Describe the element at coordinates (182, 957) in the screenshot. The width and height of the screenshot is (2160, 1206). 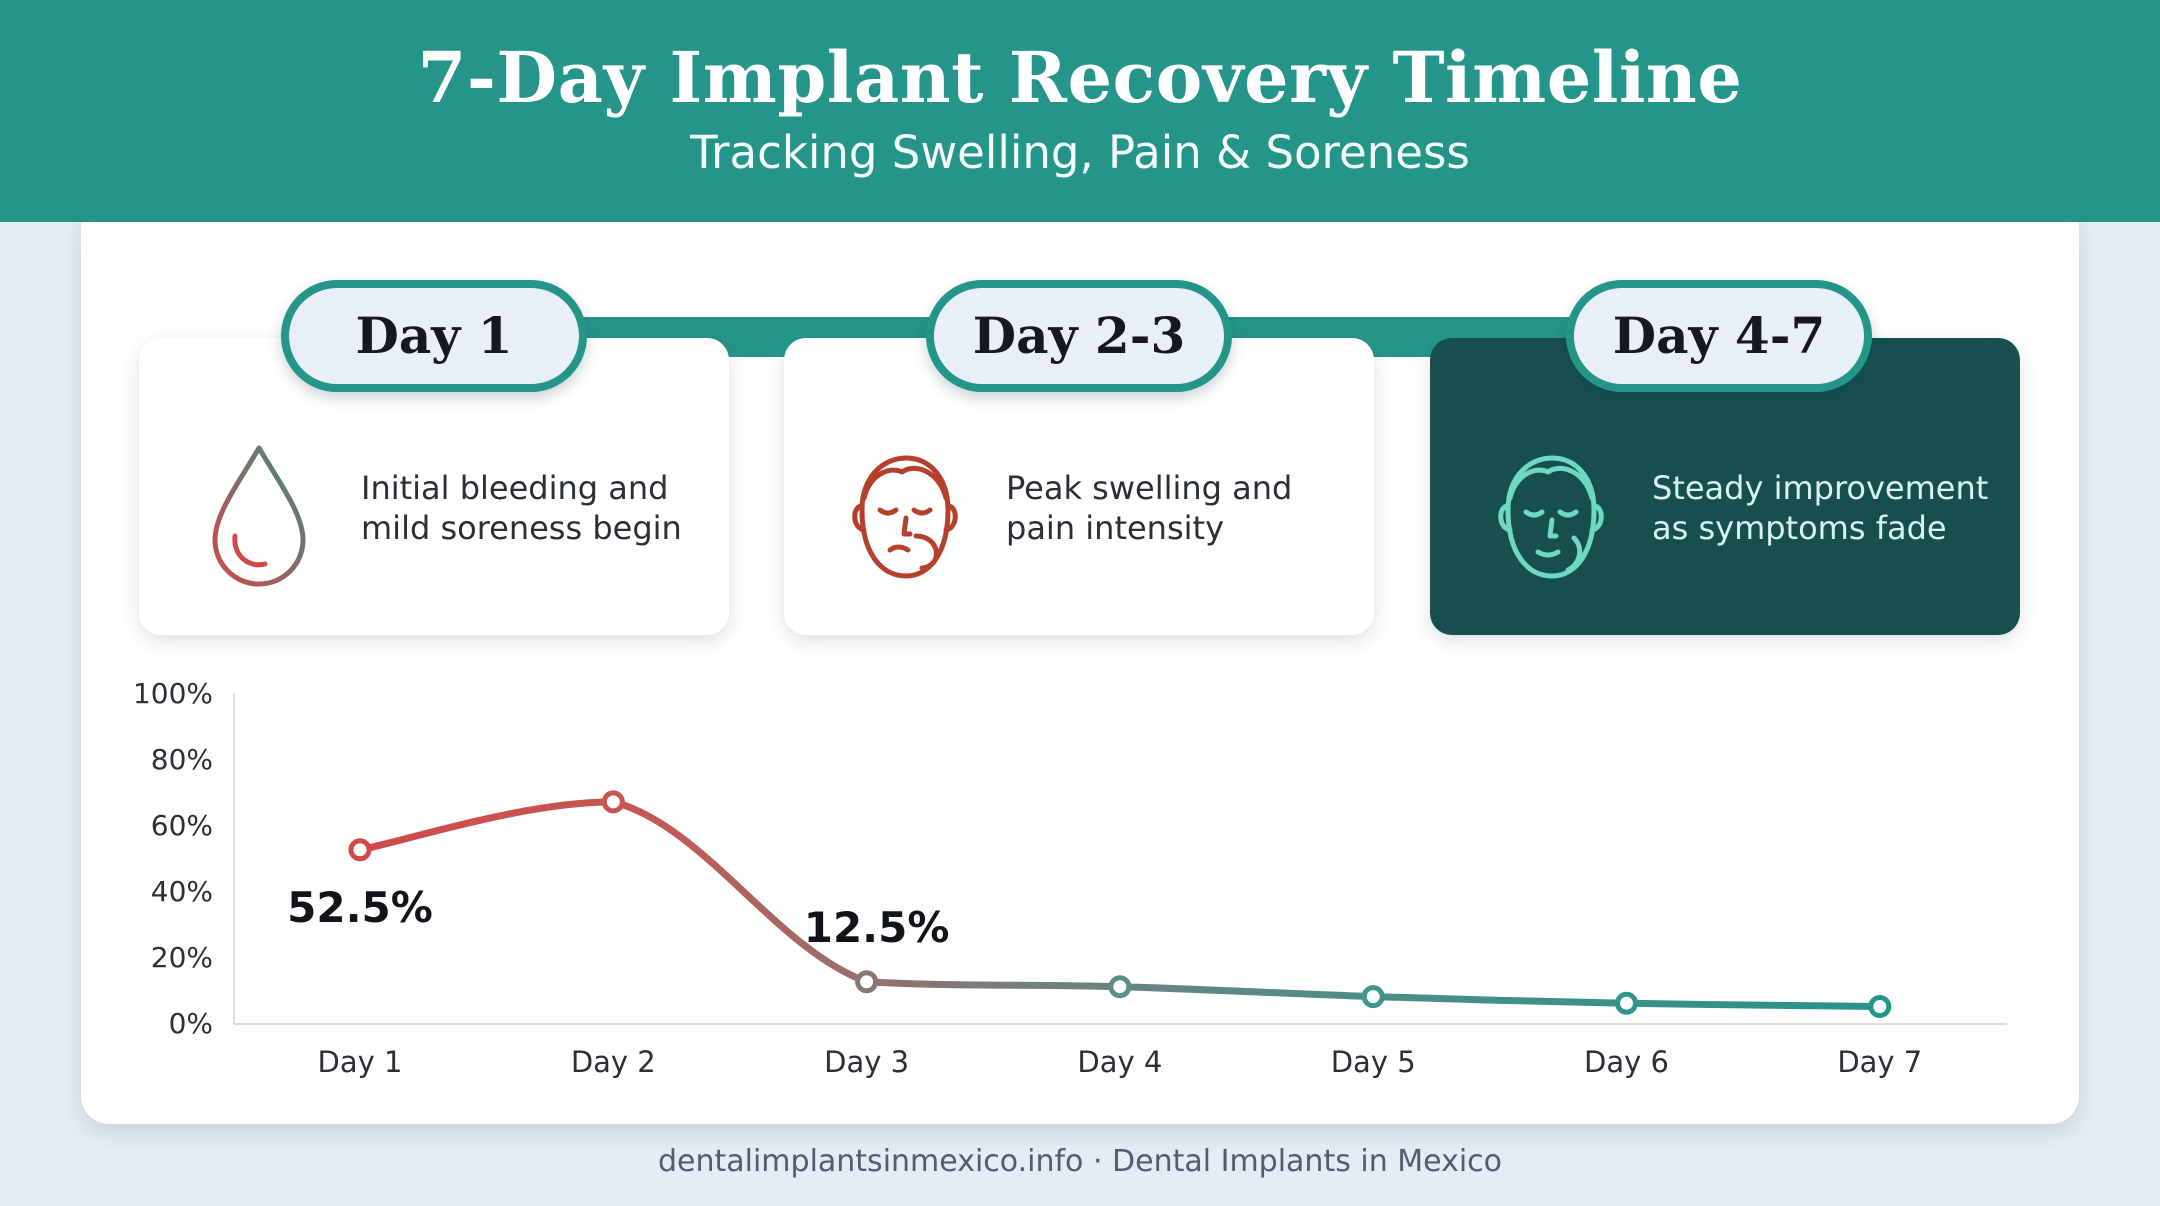
I see `y-tick-label: 20%` at that location.